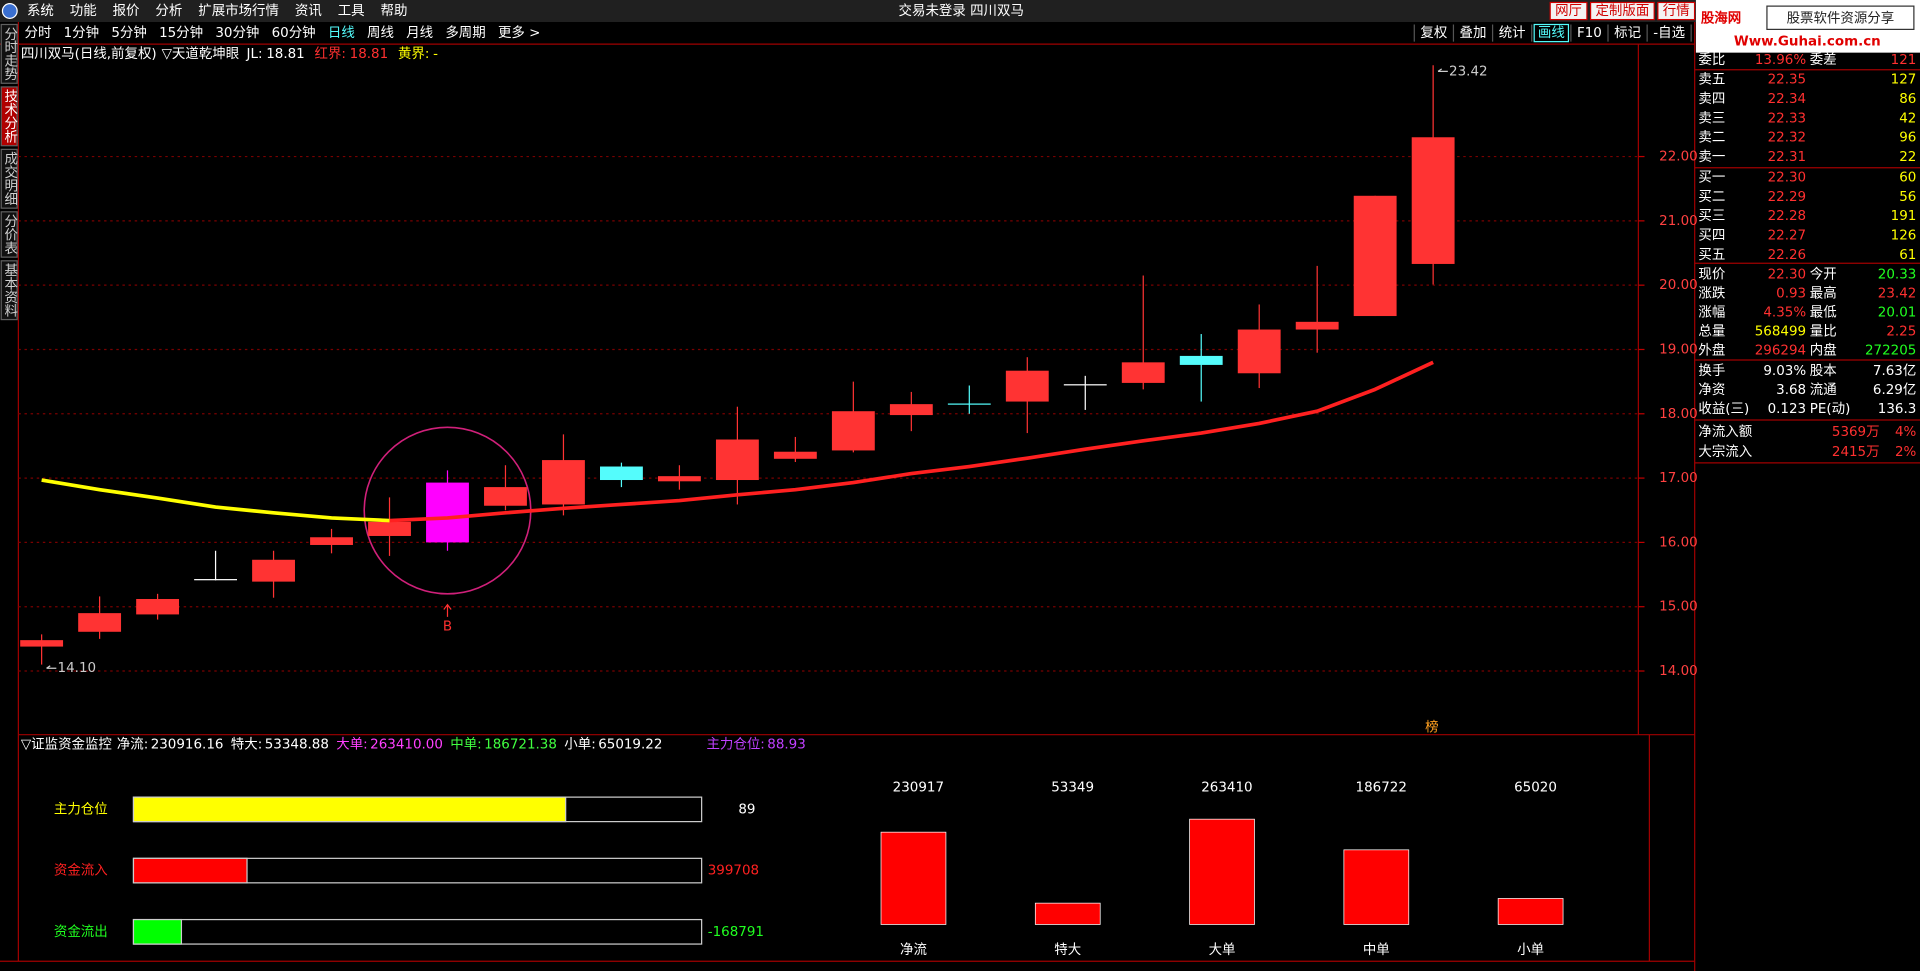 Image resolution: width=1920 pixels, height=971 pixels. What do you see at coordinates (1433, 32) in the screenshot?
I see `tool-button: 复权` at bounding box center [1433, 32].